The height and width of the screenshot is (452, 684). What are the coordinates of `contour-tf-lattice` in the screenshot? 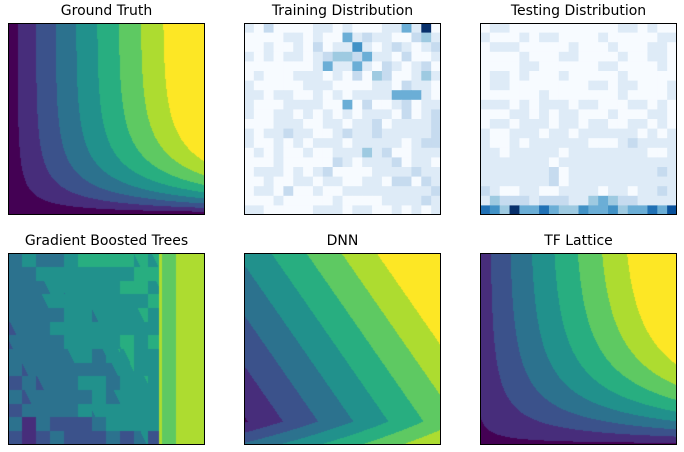 It's located at (578, 349).